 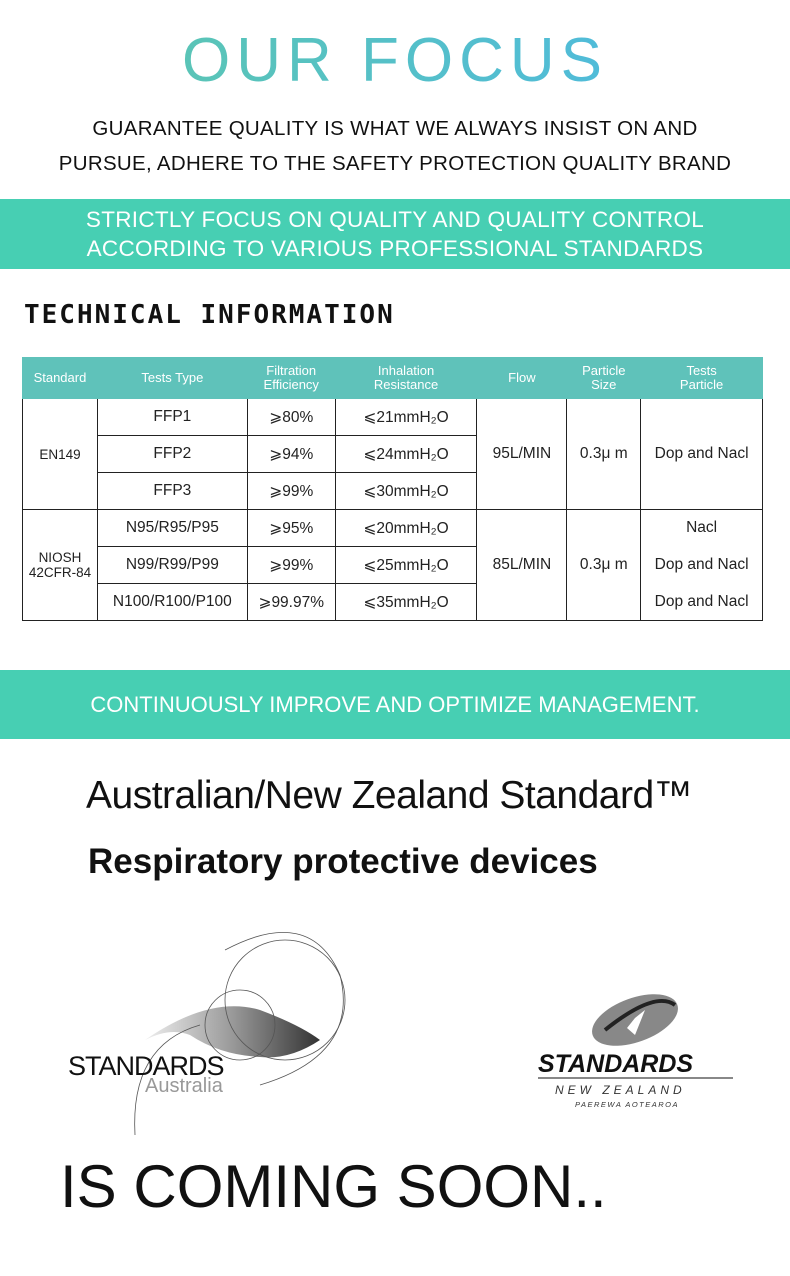 What do you see at coordinates (395, 61) in the screenshot?
I see `page-title: OUR FOCUS` at bounding box center [395, 61].